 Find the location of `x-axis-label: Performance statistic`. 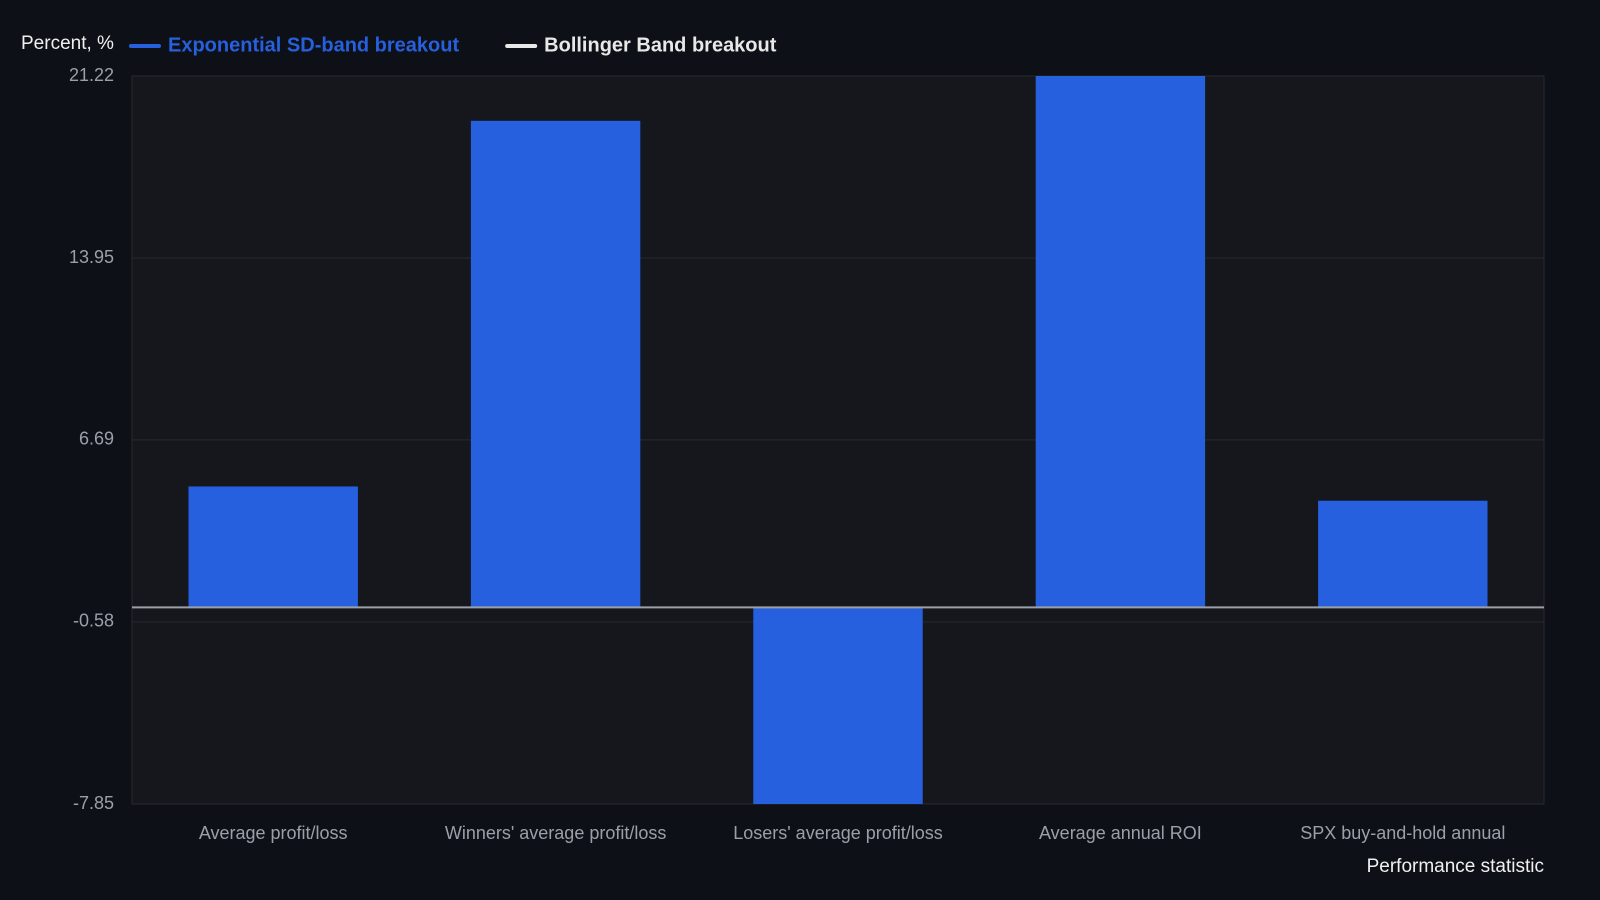

x-axis-label: Performance statistic is located at coordinates (1455, 866).